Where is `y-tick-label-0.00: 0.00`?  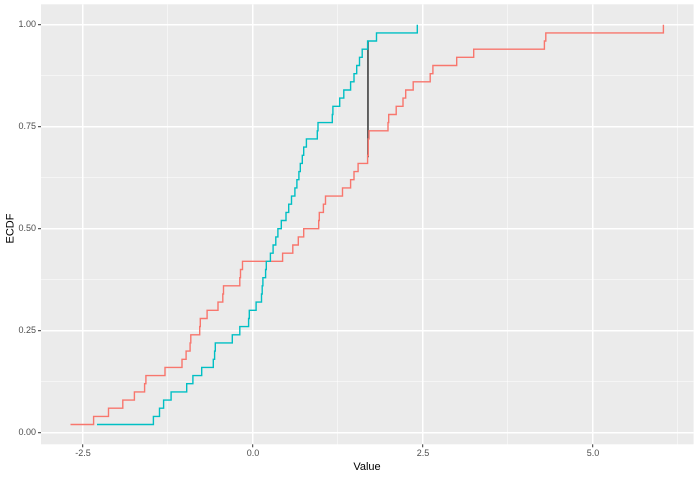 y-tick-label-0.00: 0.00 is located at coordinates (27, 432).